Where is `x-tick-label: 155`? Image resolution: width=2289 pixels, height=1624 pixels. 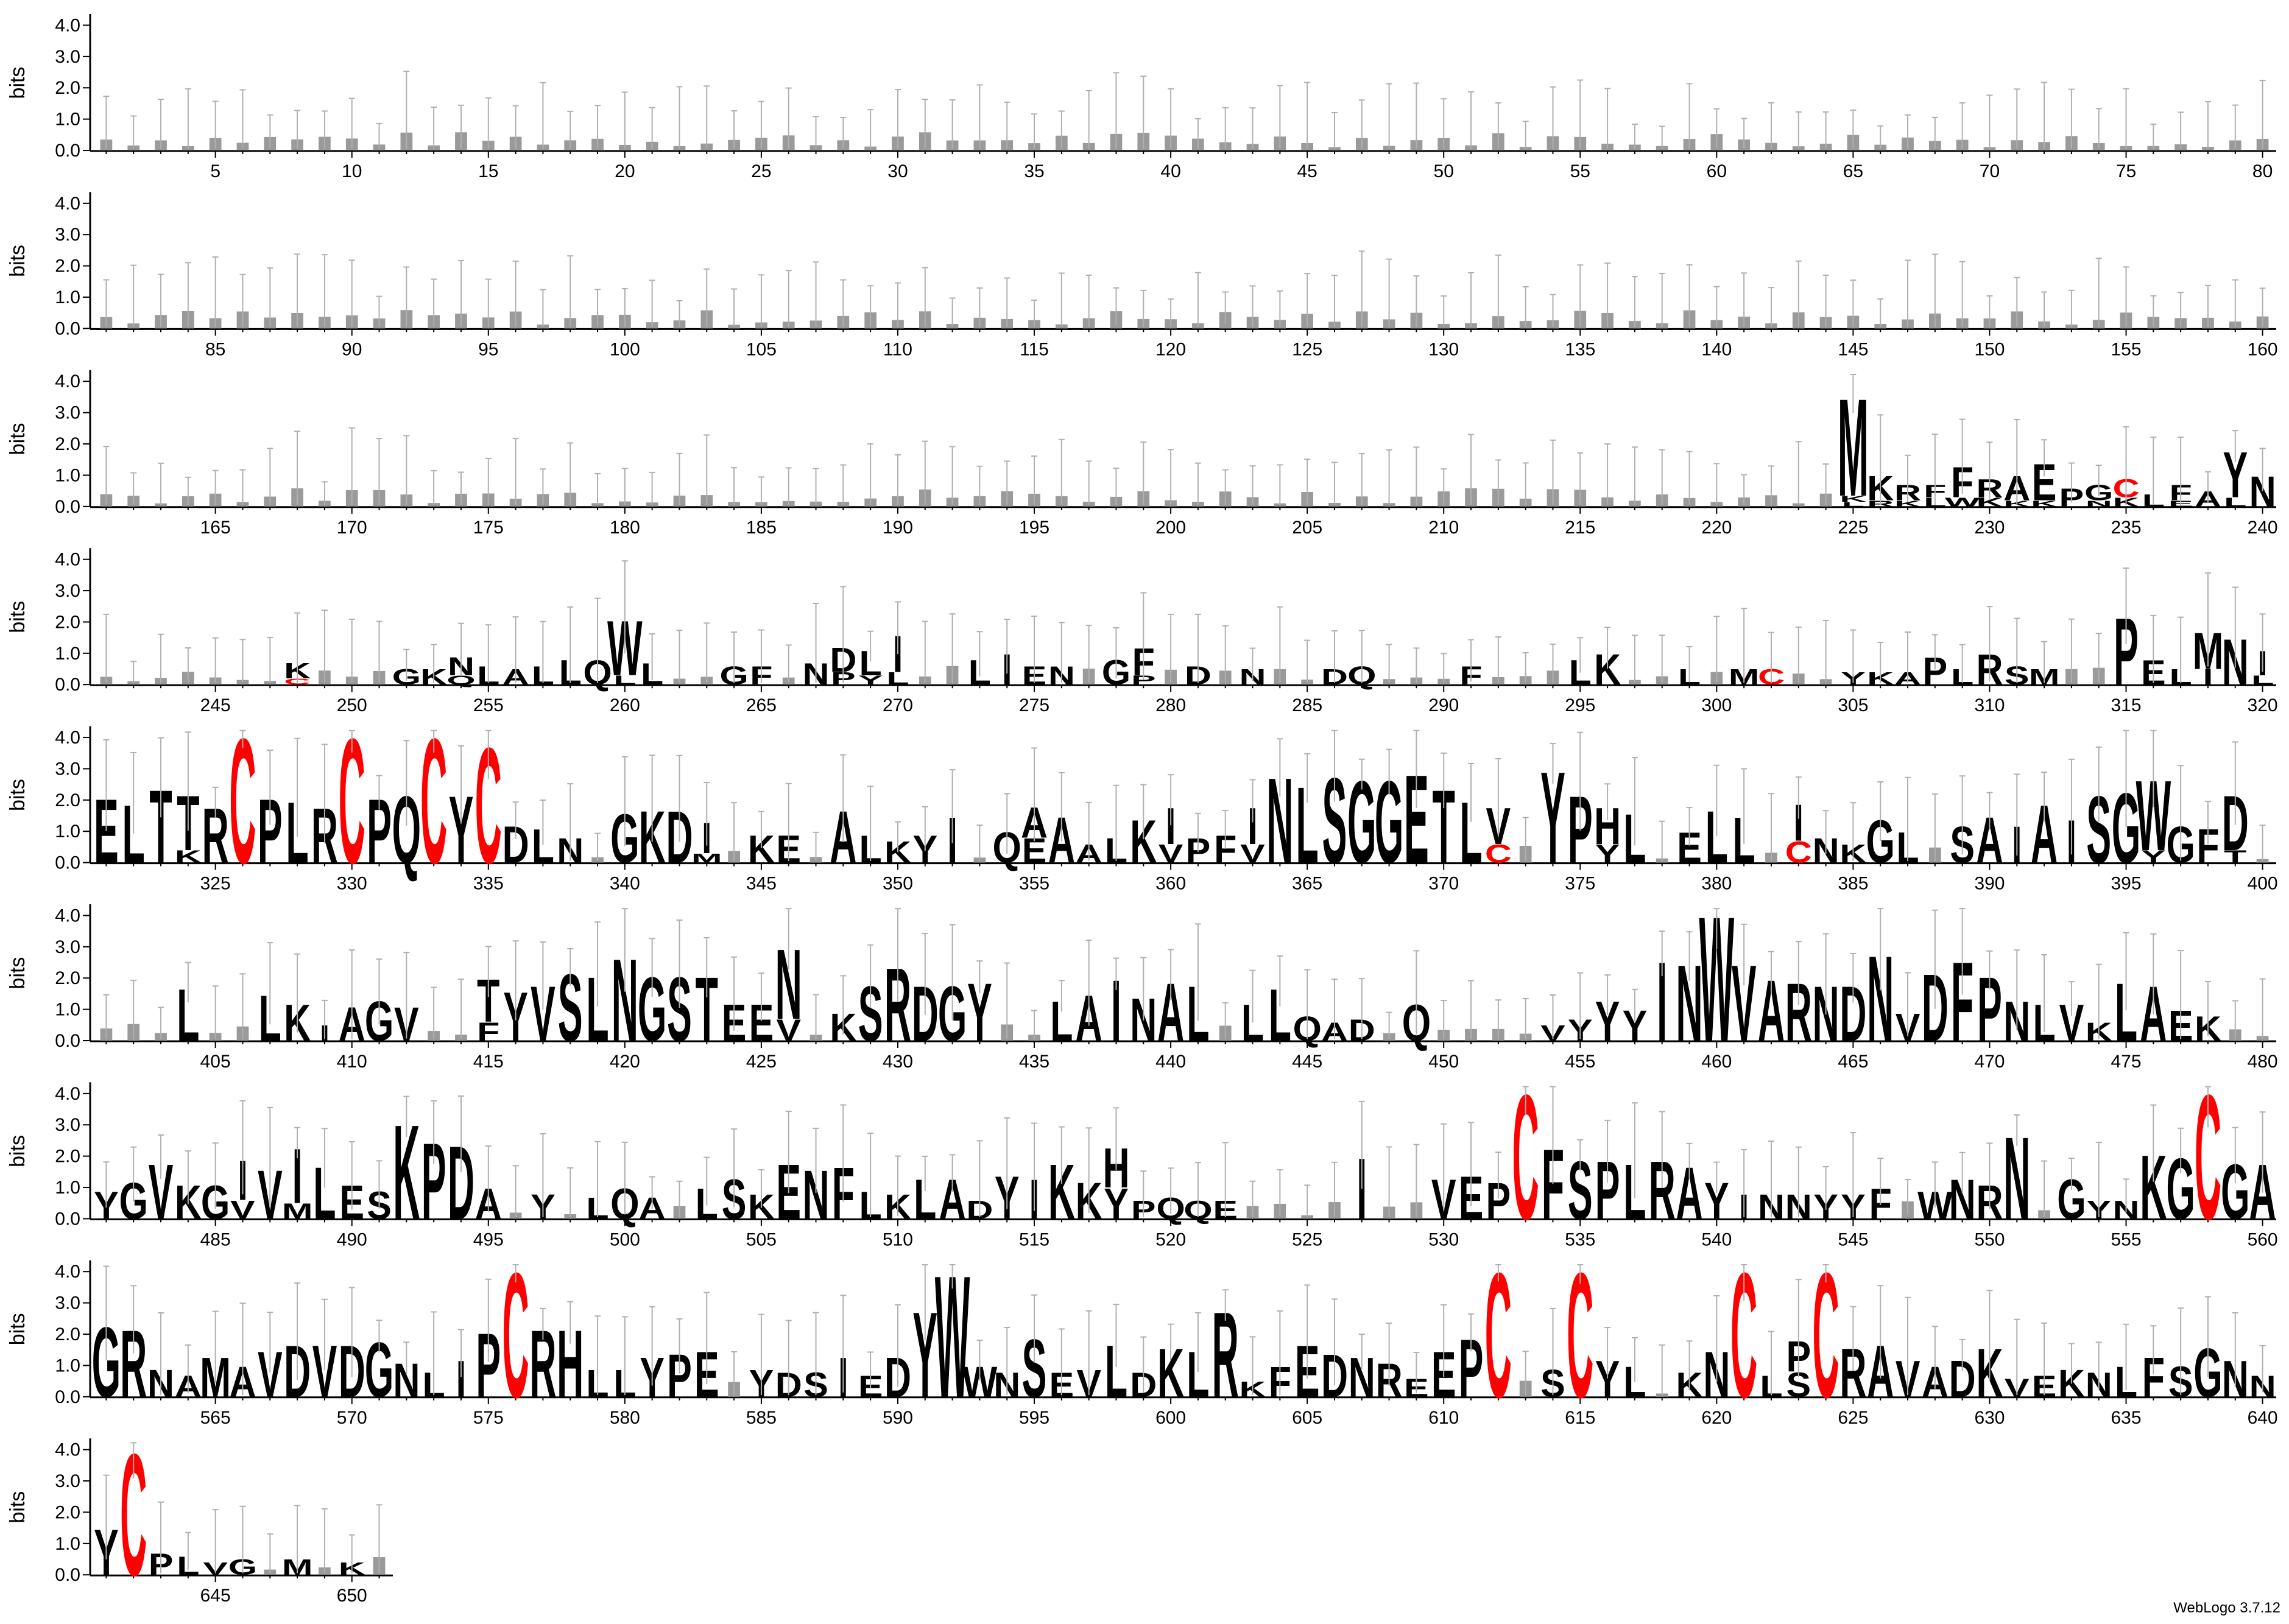
x-tick-label: 155 is located at coordinates (2126, 349).